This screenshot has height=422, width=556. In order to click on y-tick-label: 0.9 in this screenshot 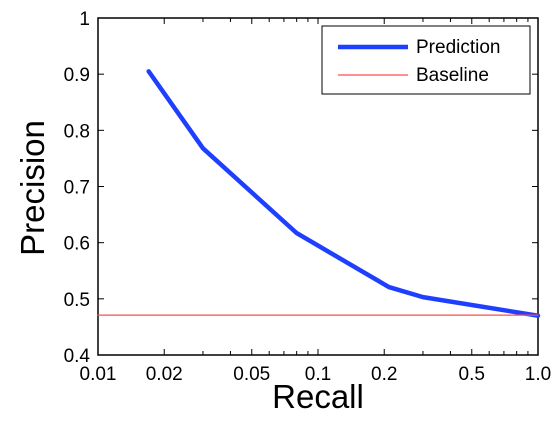, I will do `click(77, 75)`.